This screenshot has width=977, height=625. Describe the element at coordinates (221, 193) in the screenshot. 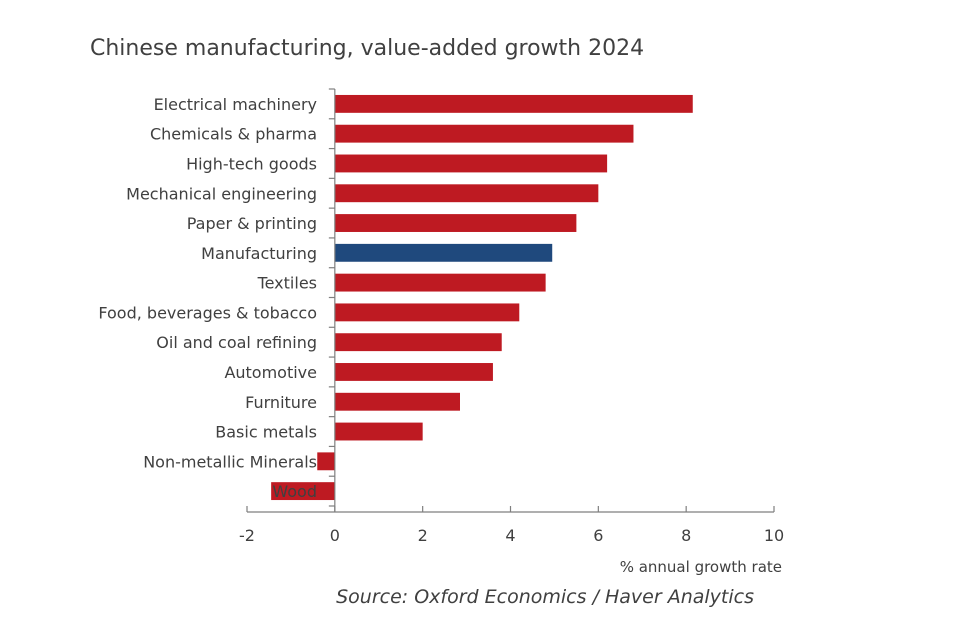

I see `category-label: Mechanical engineering` at that location.